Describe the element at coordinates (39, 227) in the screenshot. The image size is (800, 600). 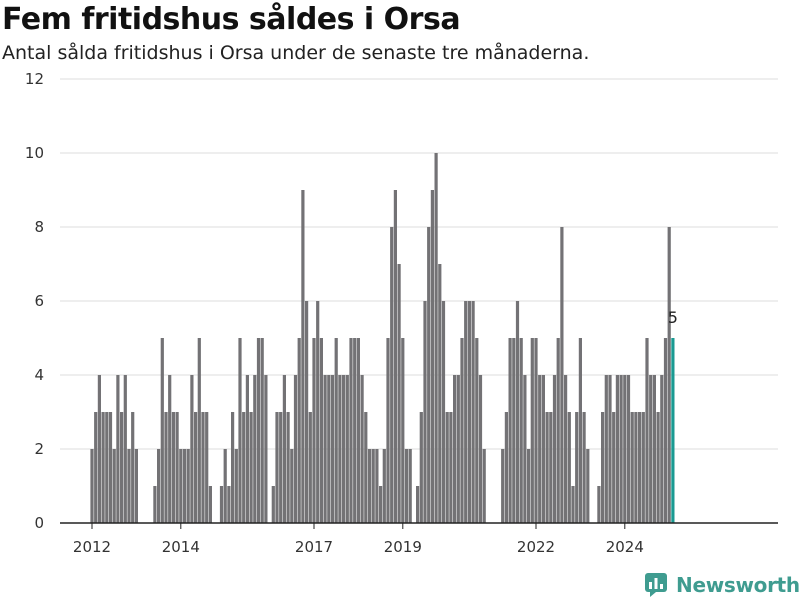
I see `y-tick-label: 8` at that location.